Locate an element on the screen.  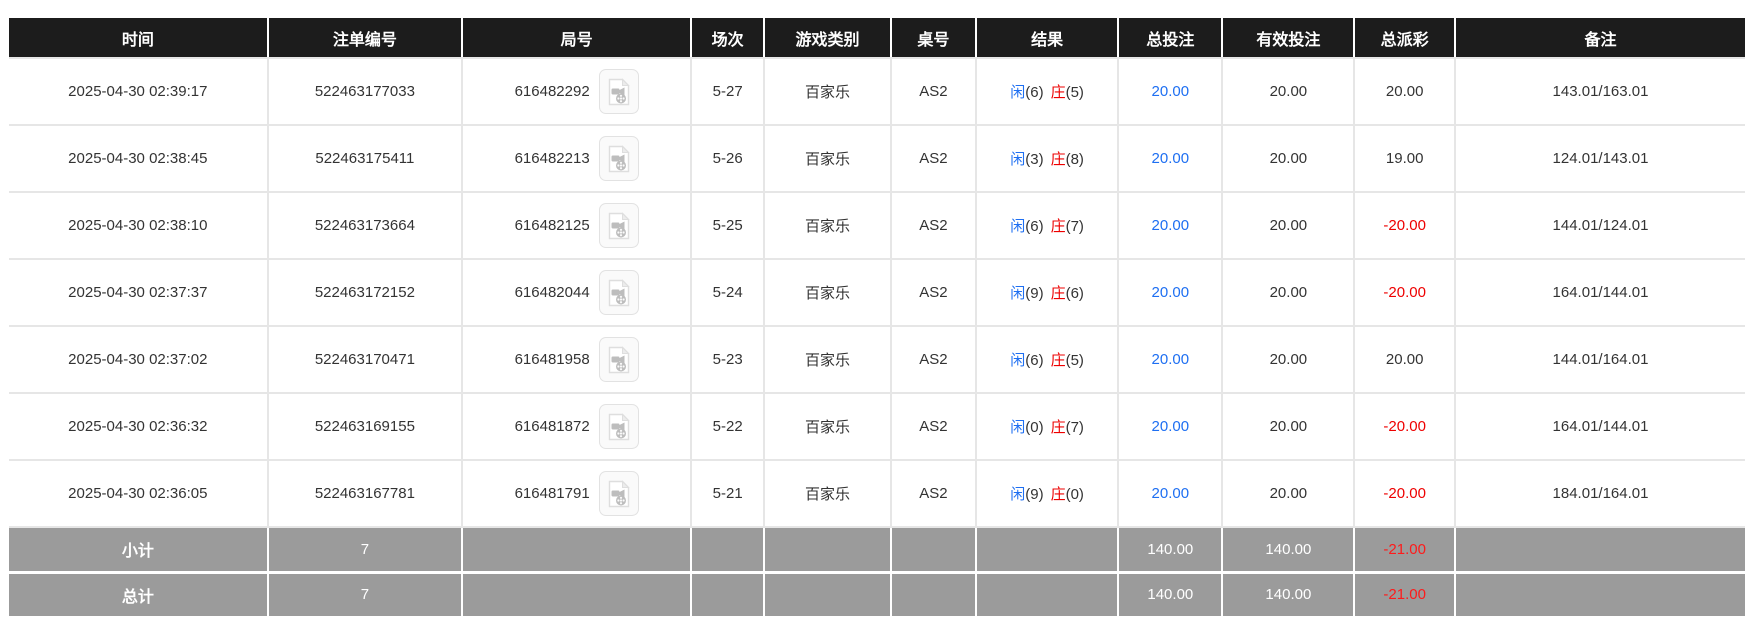
column-header-session: 场次 is located at coordinates (728, 38).